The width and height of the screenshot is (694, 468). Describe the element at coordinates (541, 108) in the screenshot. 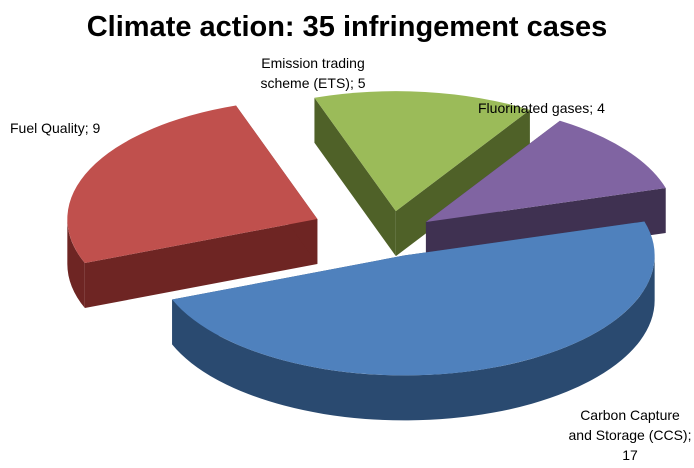

I see `data-label: Fluorinated gases; 4` at that location.